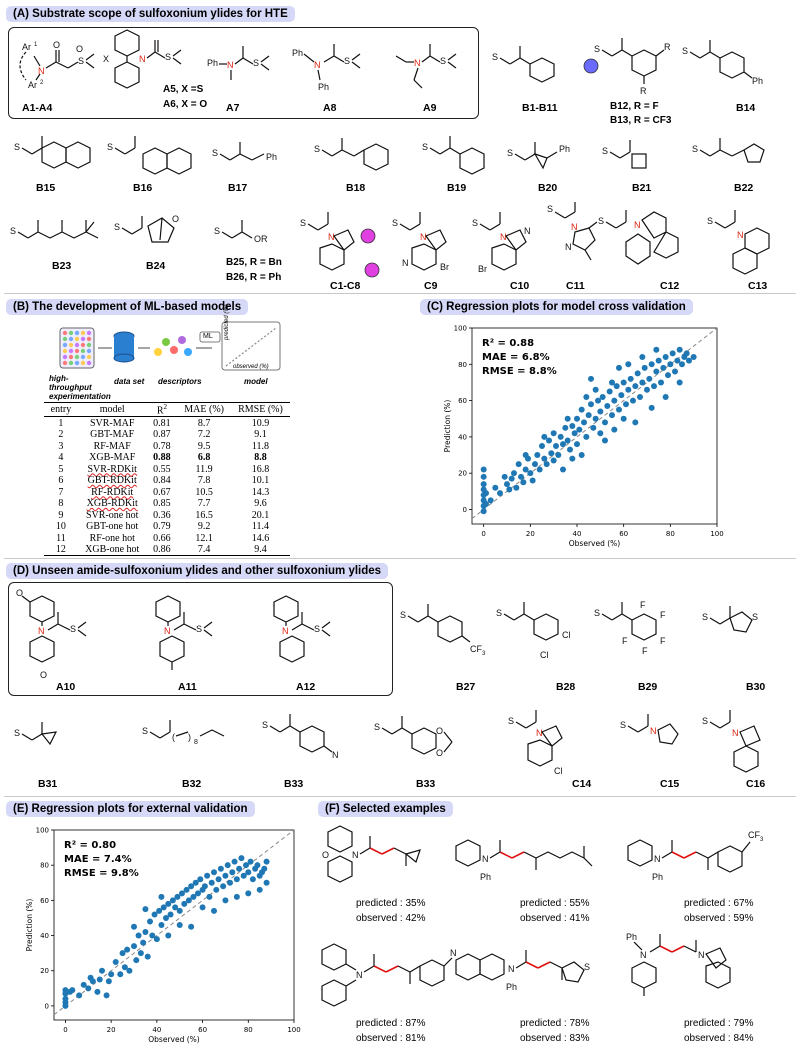  I want to click on structure-b31: S, so click(36, 734).